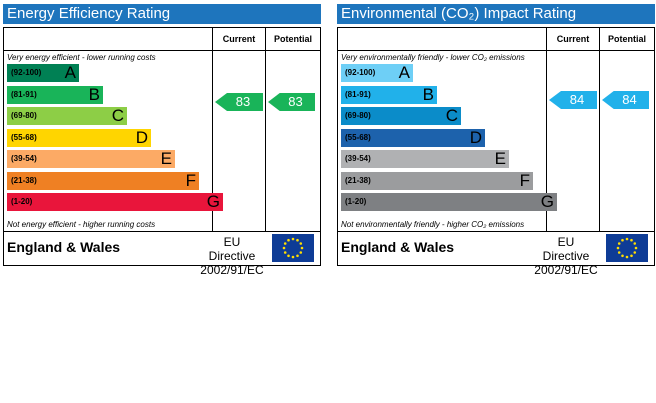 The image size is (656, 403). I want to click on current-rating-arrow: 84, so click(573, 100).